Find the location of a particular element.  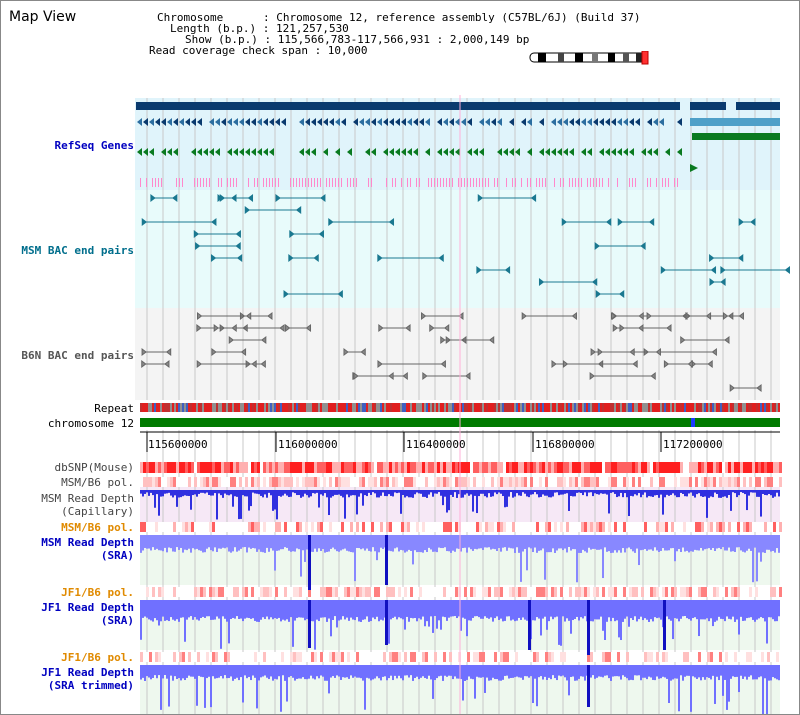

track-label-msm-read-depth-sra: MSM Read Depth (SRA) is located at coordinates (87, 549).